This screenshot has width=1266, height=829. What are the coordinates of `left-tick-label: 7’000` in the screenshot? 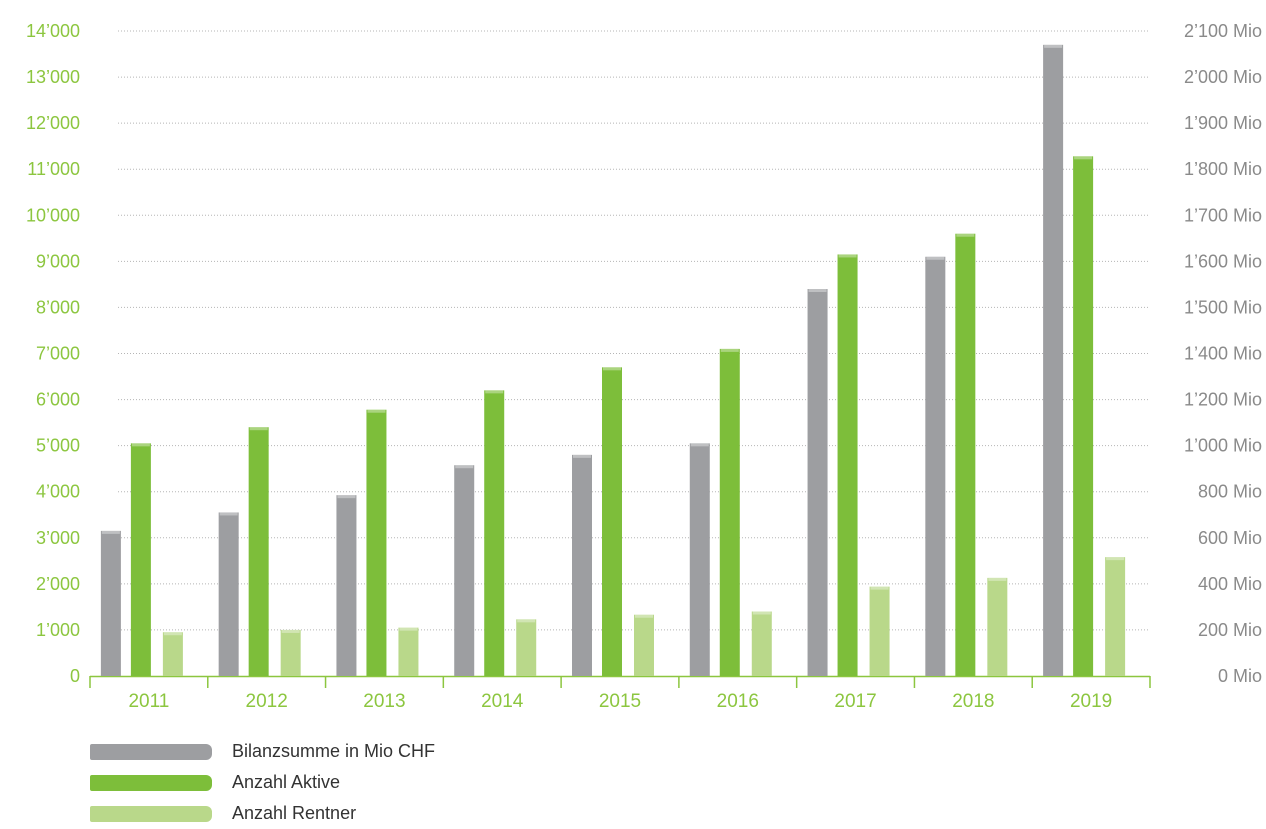 It's located at (58, 354).